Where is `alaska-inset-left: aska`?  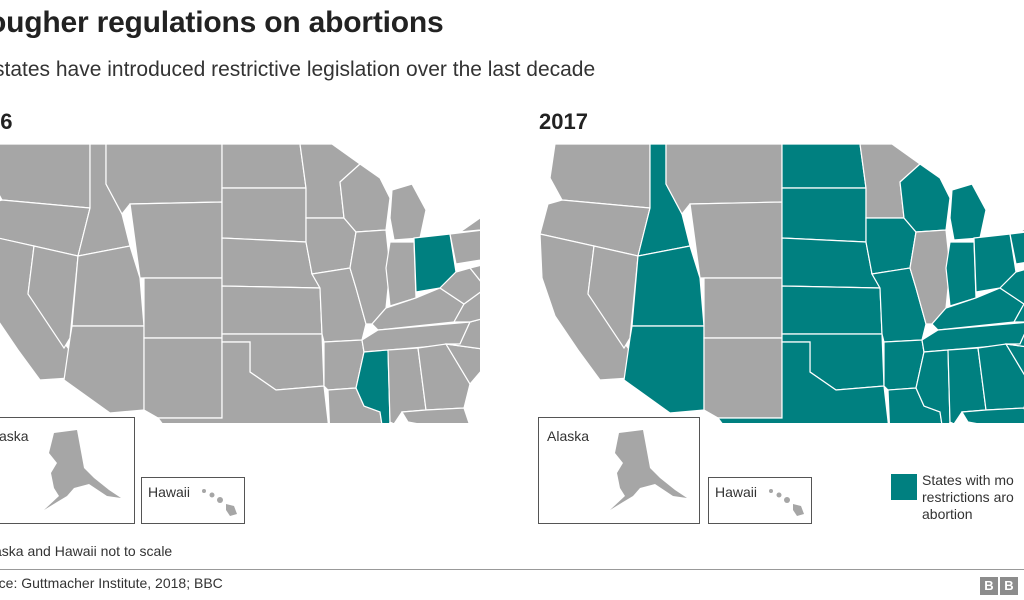 alaska-inset-left: aska is located at coordinates (67, 470).